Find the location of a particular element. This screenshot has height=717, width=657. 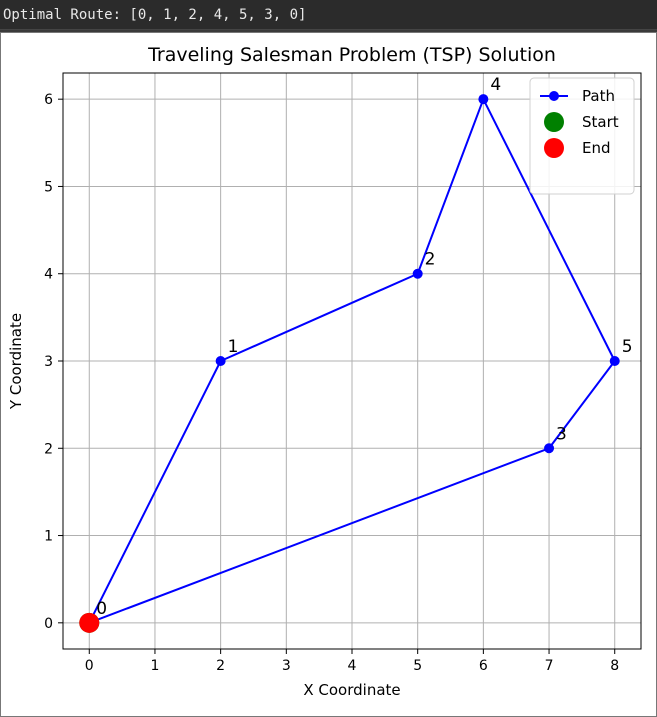

x-tick-label: 4 is located at coordinates (352, 666).